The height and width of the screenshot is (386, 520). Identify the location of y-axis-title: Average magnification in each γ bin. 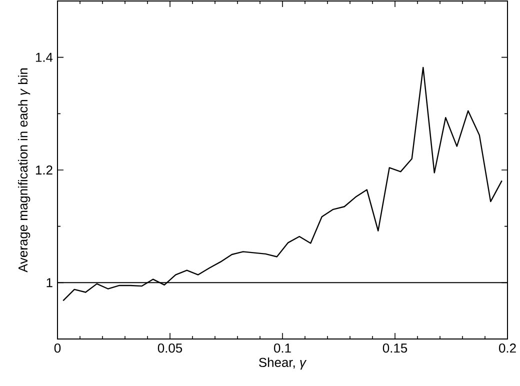
(24, 170).